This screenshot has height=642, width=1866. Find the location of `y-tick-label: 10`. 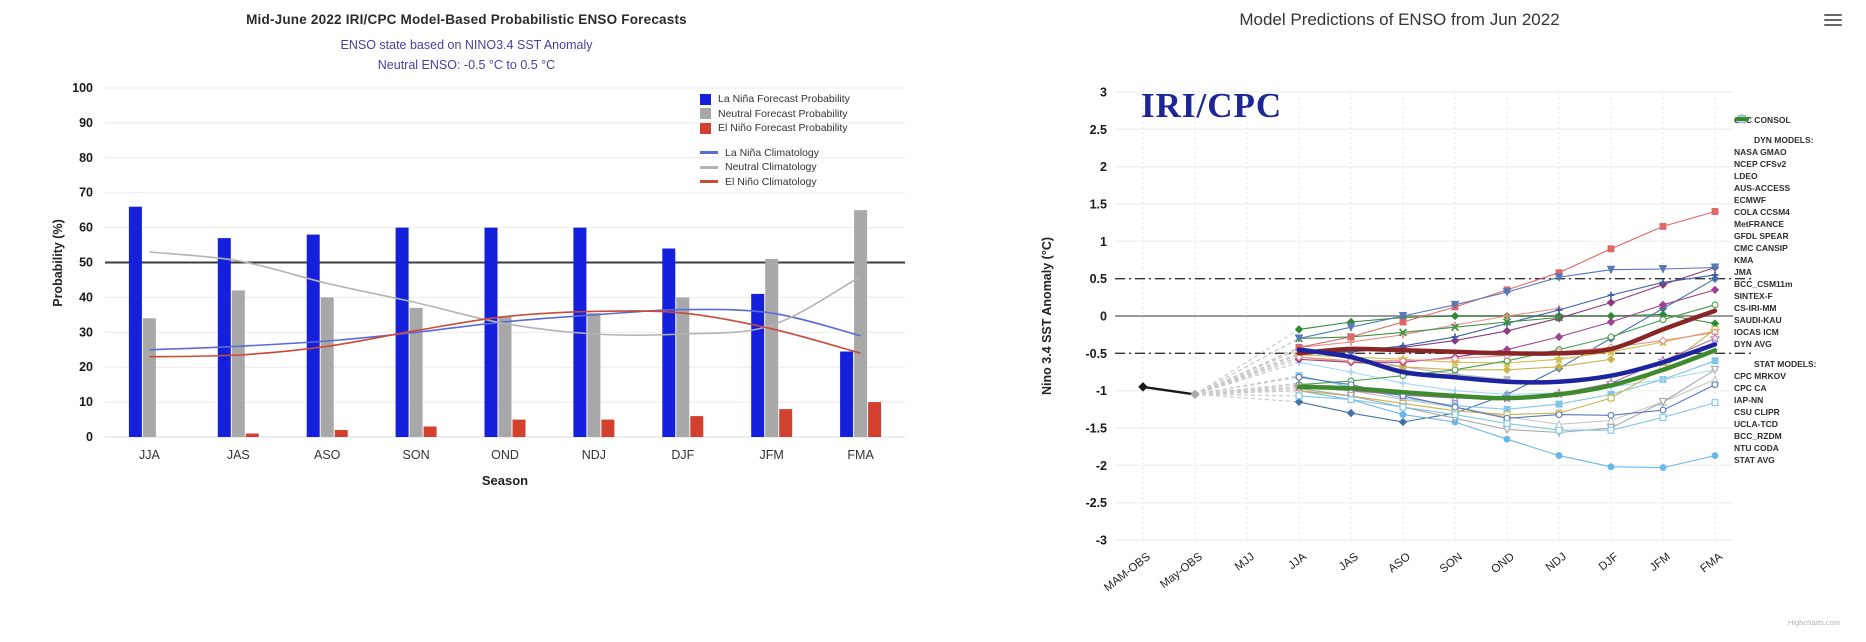

y-tick-label: 10 is located at coordinates (86, 402).